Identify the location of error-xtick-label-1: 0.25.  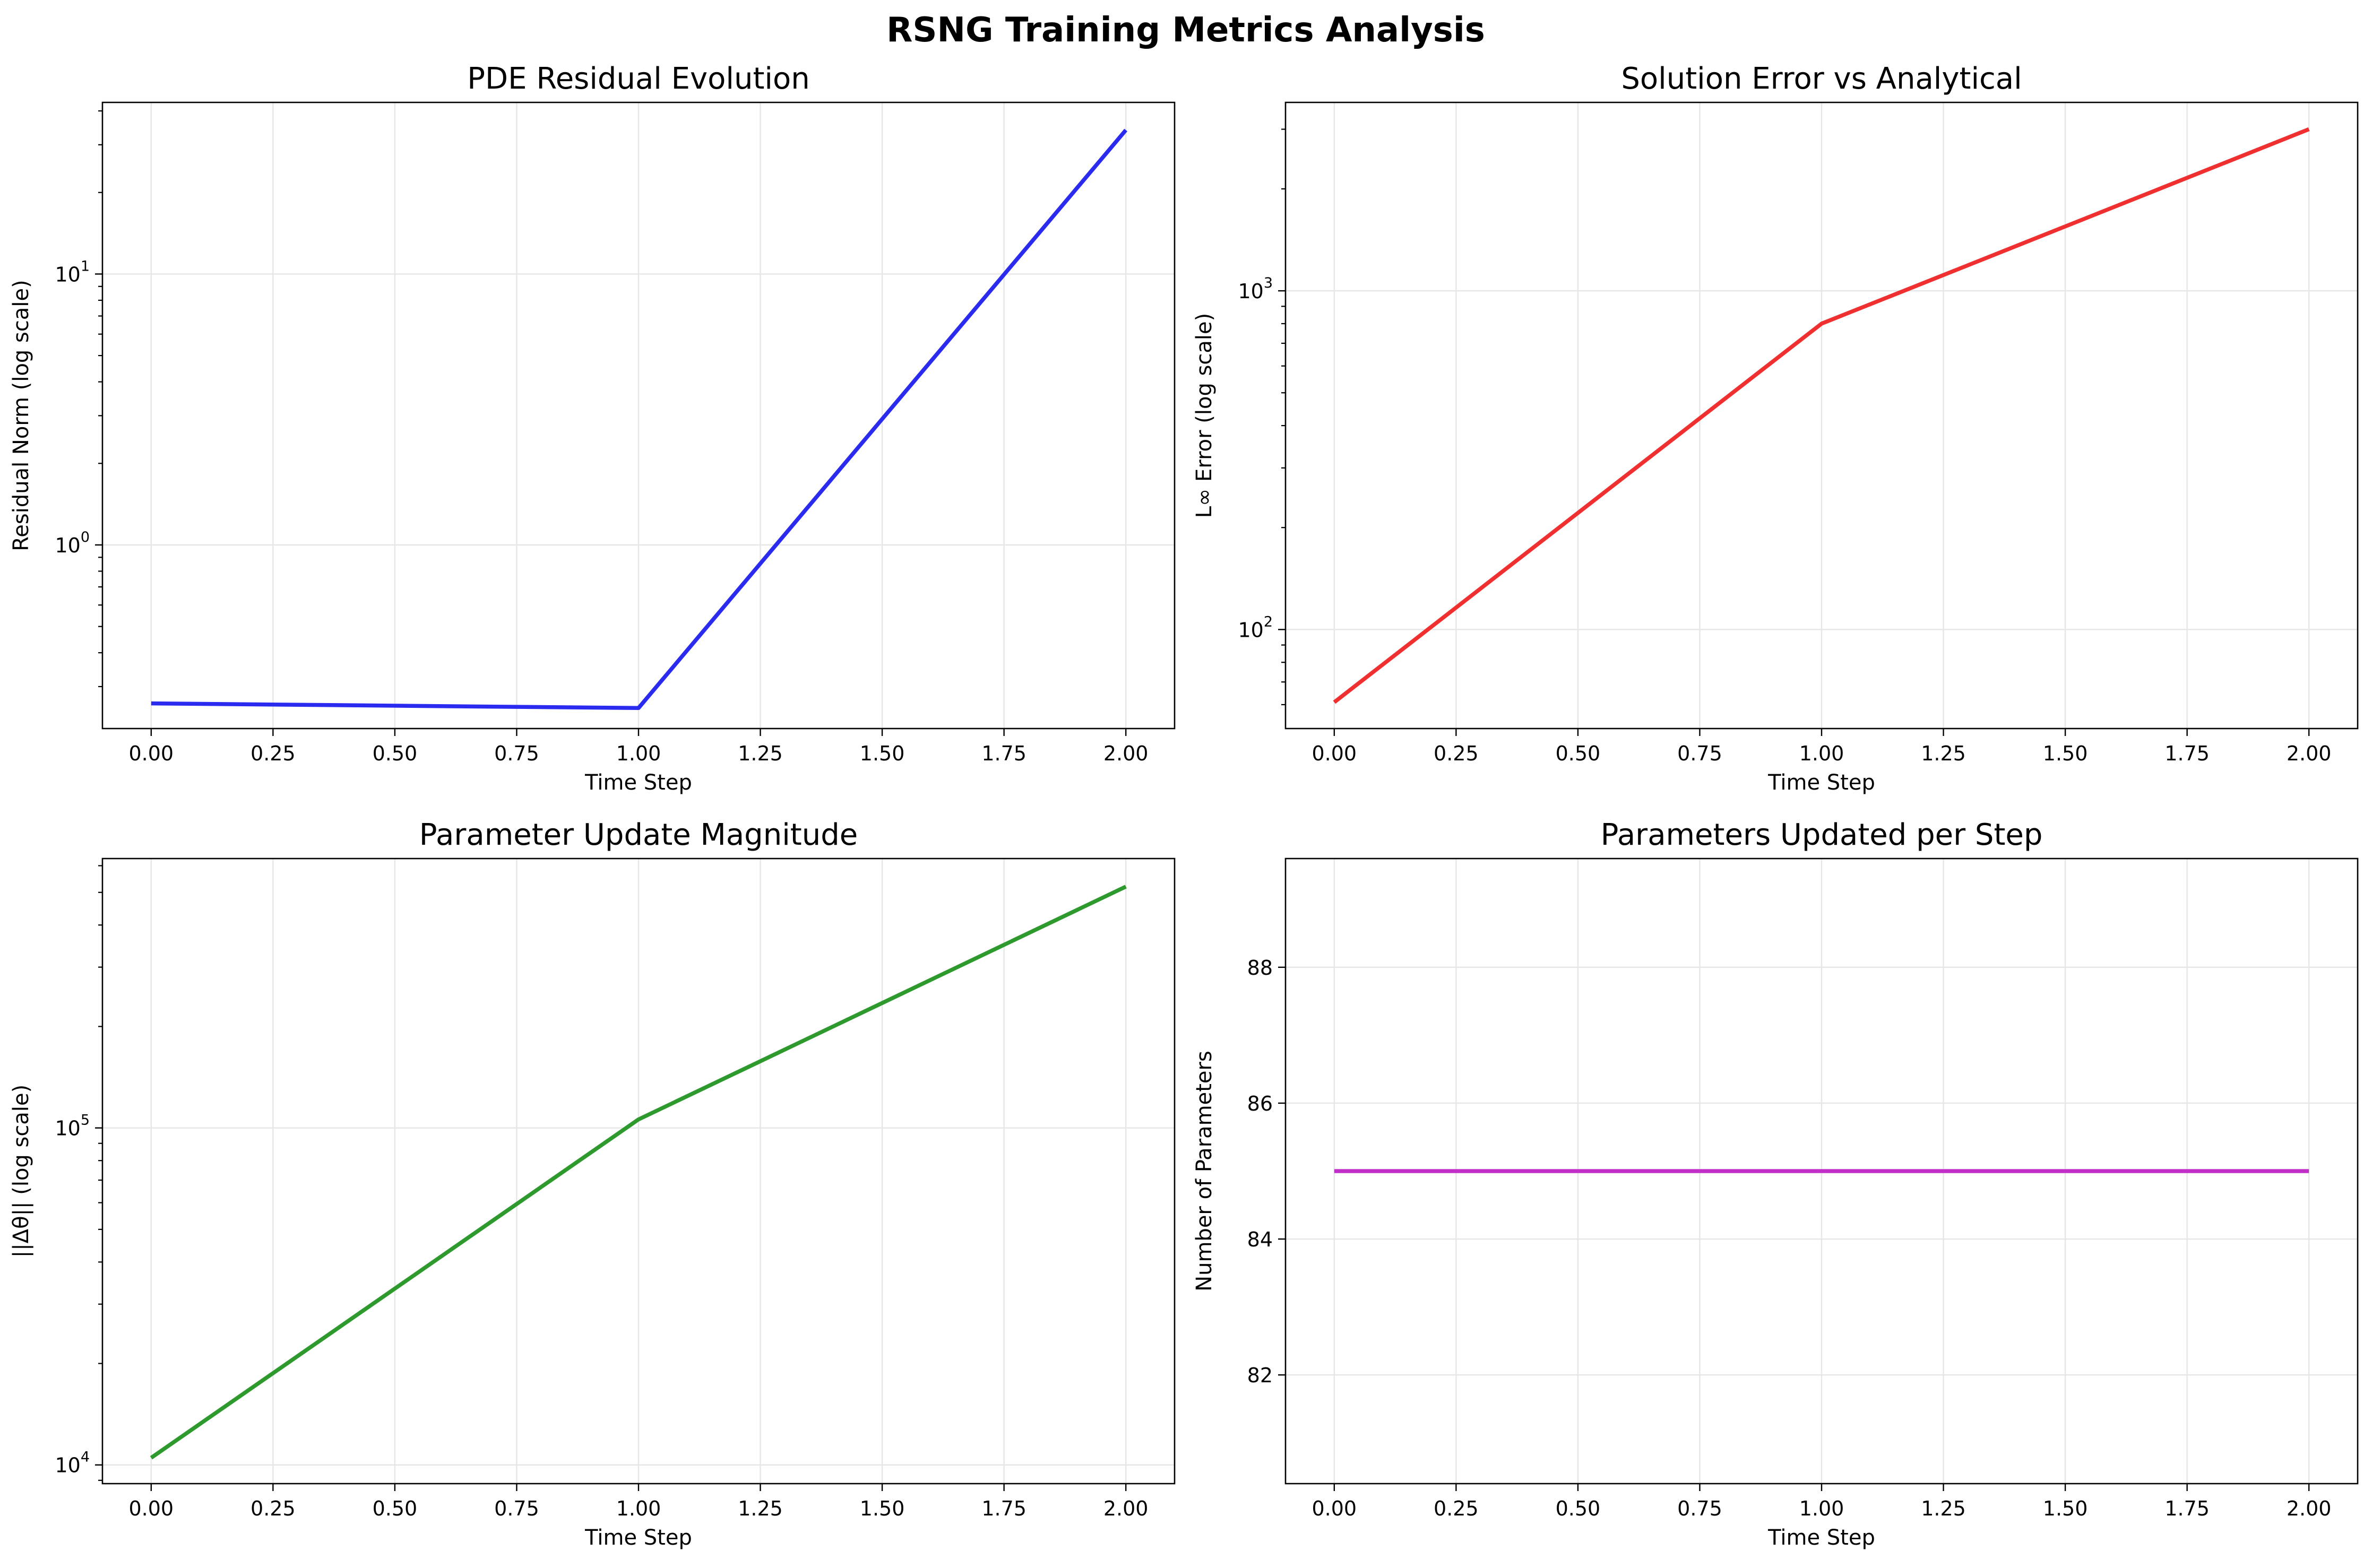
(1456, 753).